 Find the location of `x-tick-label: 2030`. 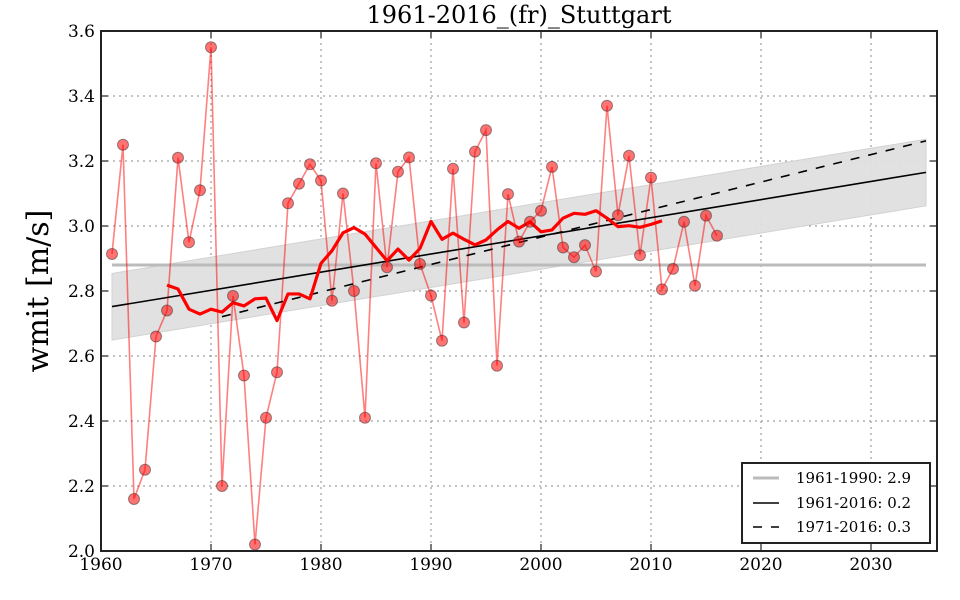

x-tick-label: 2030 is located at coordinates (870, 565).